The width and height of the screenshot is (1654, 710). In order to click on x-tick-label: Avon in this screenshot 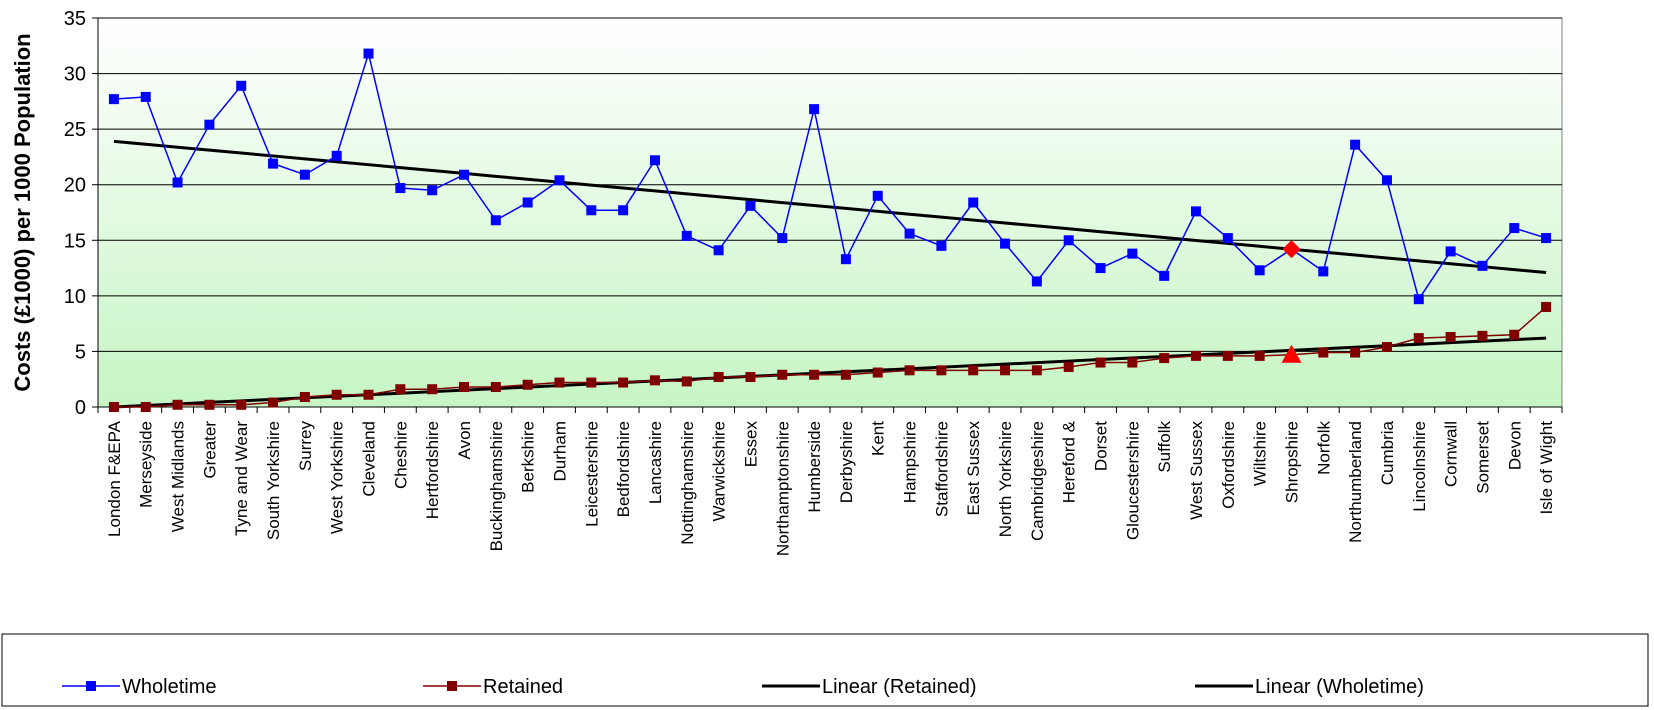, I will do `click(464, 440)`.